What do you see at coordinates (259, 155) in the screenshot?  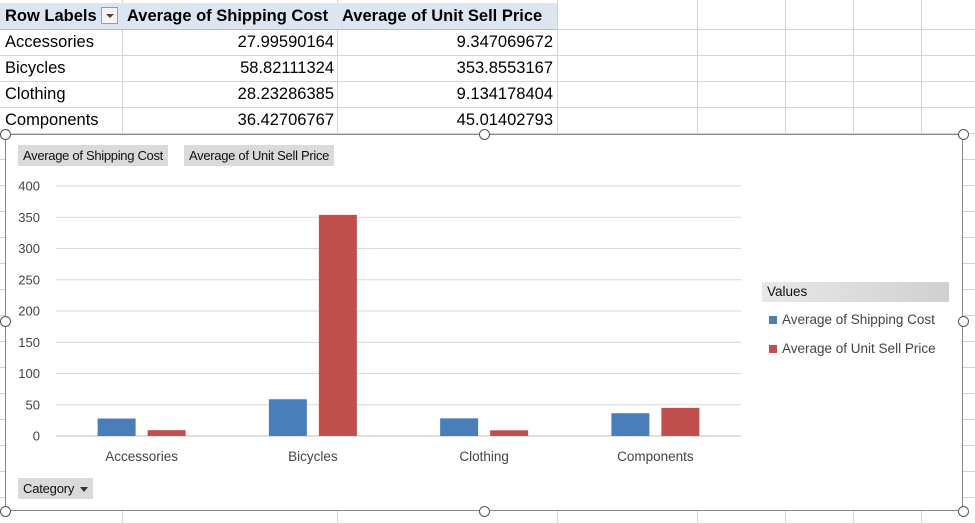 I see `value-field-button-unit-sell-price: Average of Unit Sell Price` at bounding box center [259, 155].